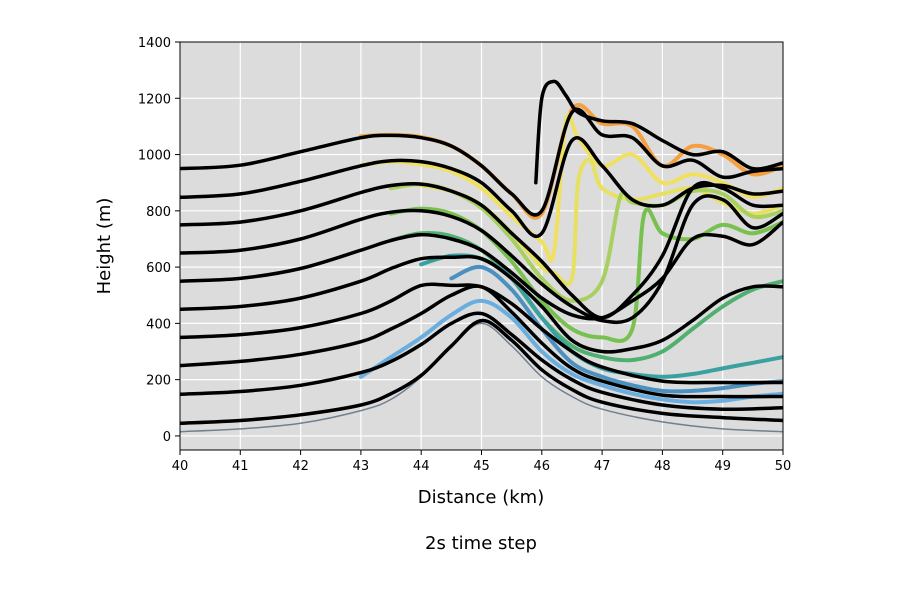 This screenshot has height=600, width=900. I want to click on y-axis-label: Height (m), so click(104, 246).